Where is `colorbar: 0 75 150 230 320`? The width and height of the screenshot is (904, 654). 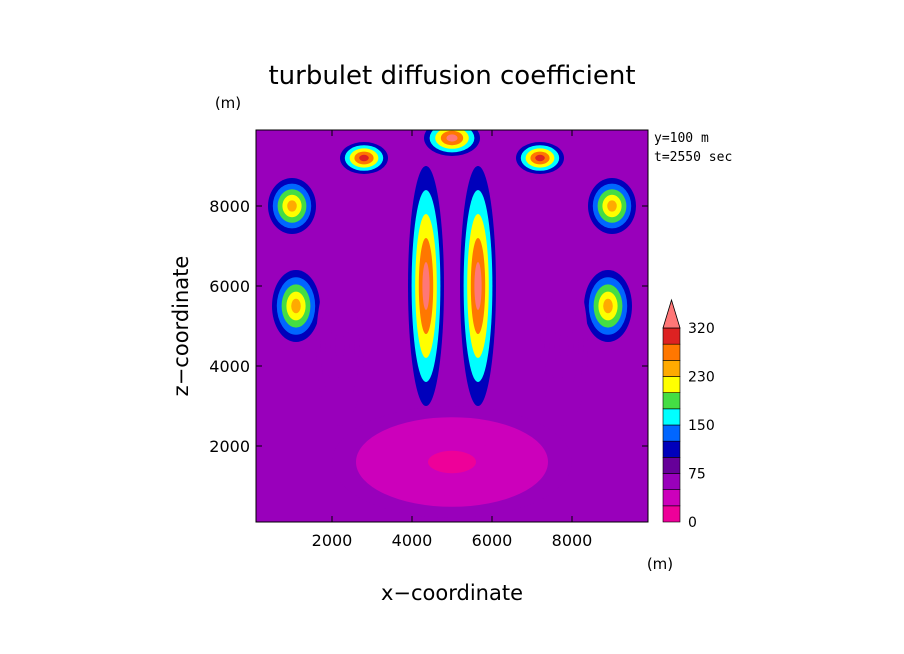 colorbar: 0 75 150 230 320 is located at coordinates (688, 414).